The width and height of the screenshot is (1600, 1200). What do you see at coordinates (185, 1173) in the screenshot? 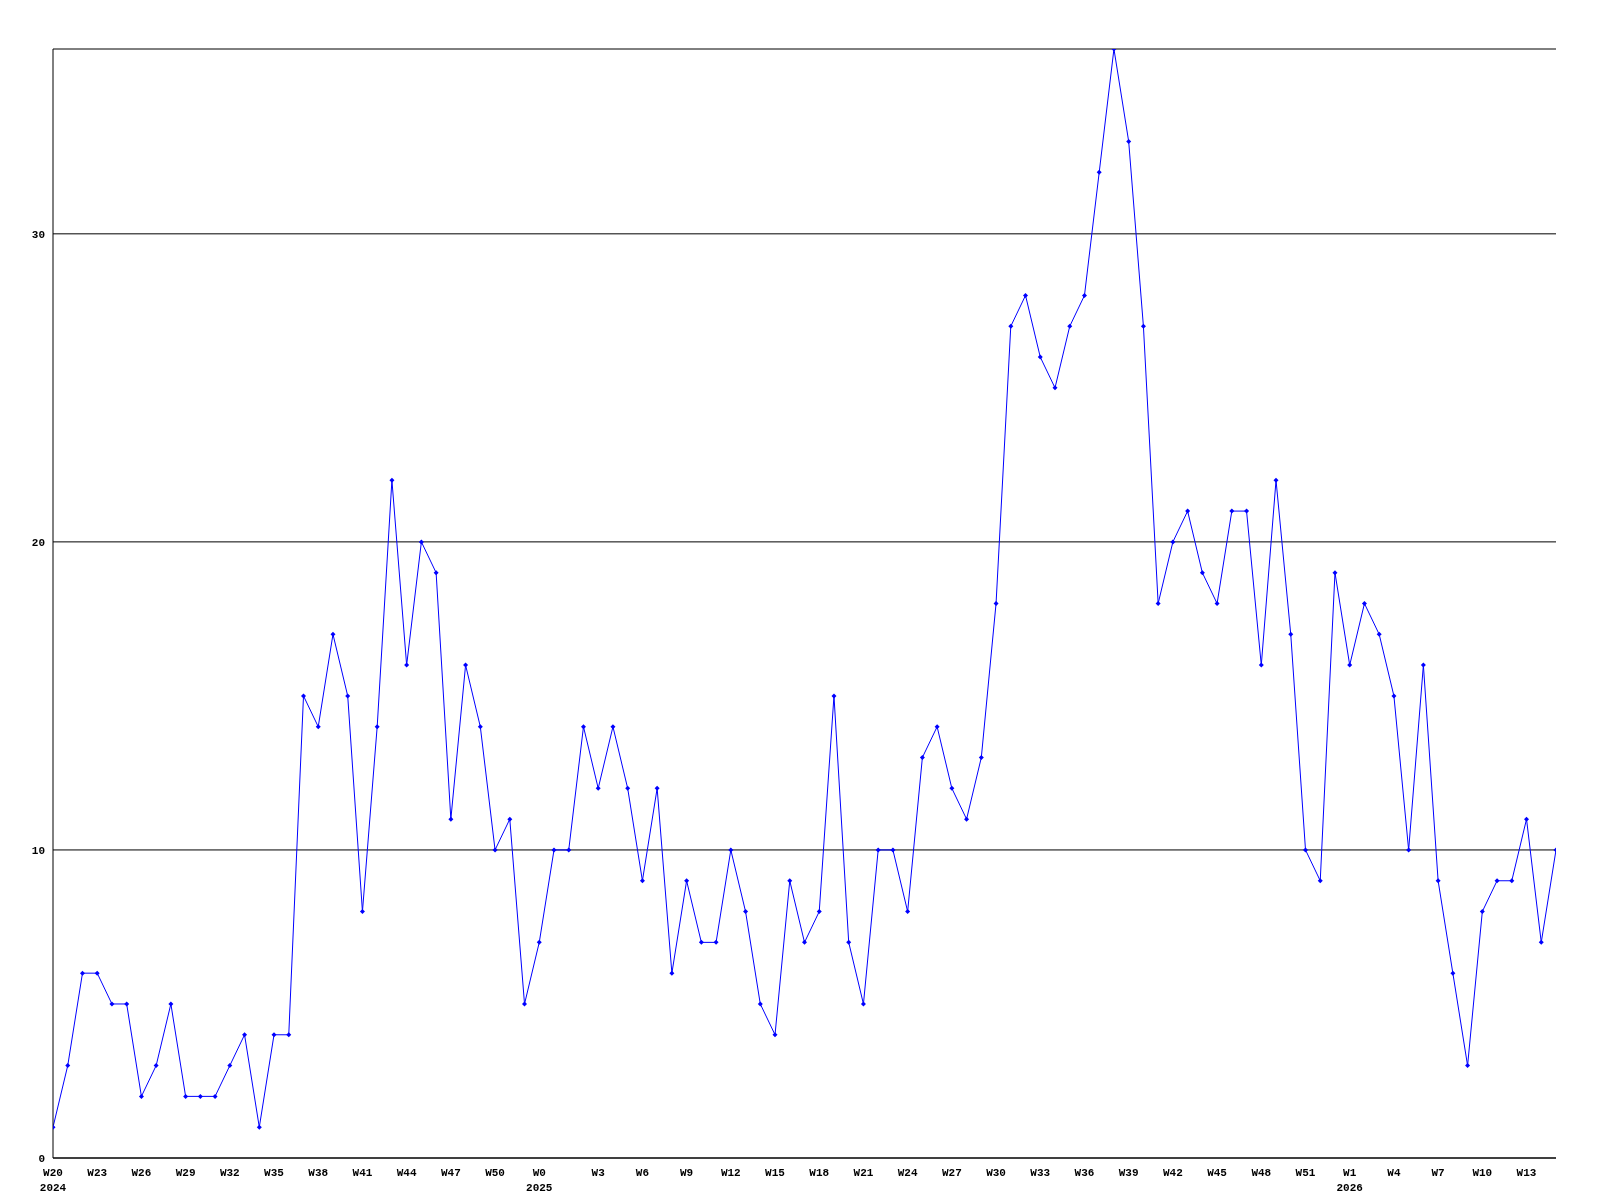
I see `x-tick-label: W29` at bounding box center [185, 1173].